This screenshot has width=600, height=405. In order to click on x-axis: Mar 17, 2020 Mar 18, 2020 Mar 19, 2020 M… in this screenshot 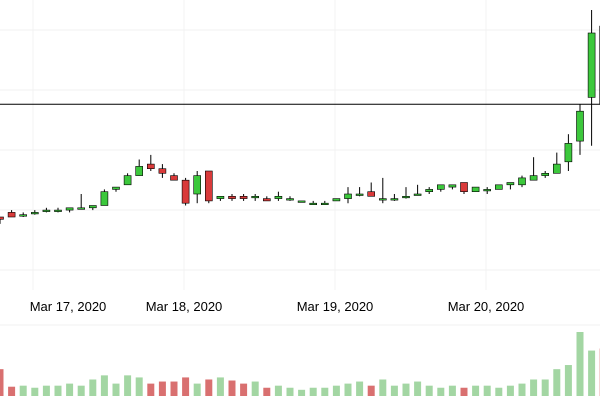, I will do `click(277, 306)`.